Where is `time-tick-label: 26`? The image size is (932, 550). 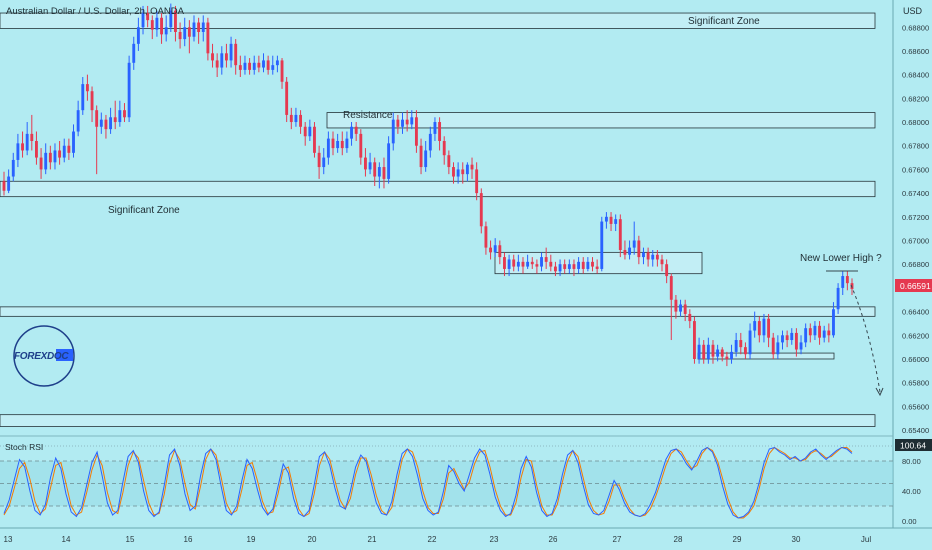 time-tick-label: 26 is located at coordinates (553, 539).